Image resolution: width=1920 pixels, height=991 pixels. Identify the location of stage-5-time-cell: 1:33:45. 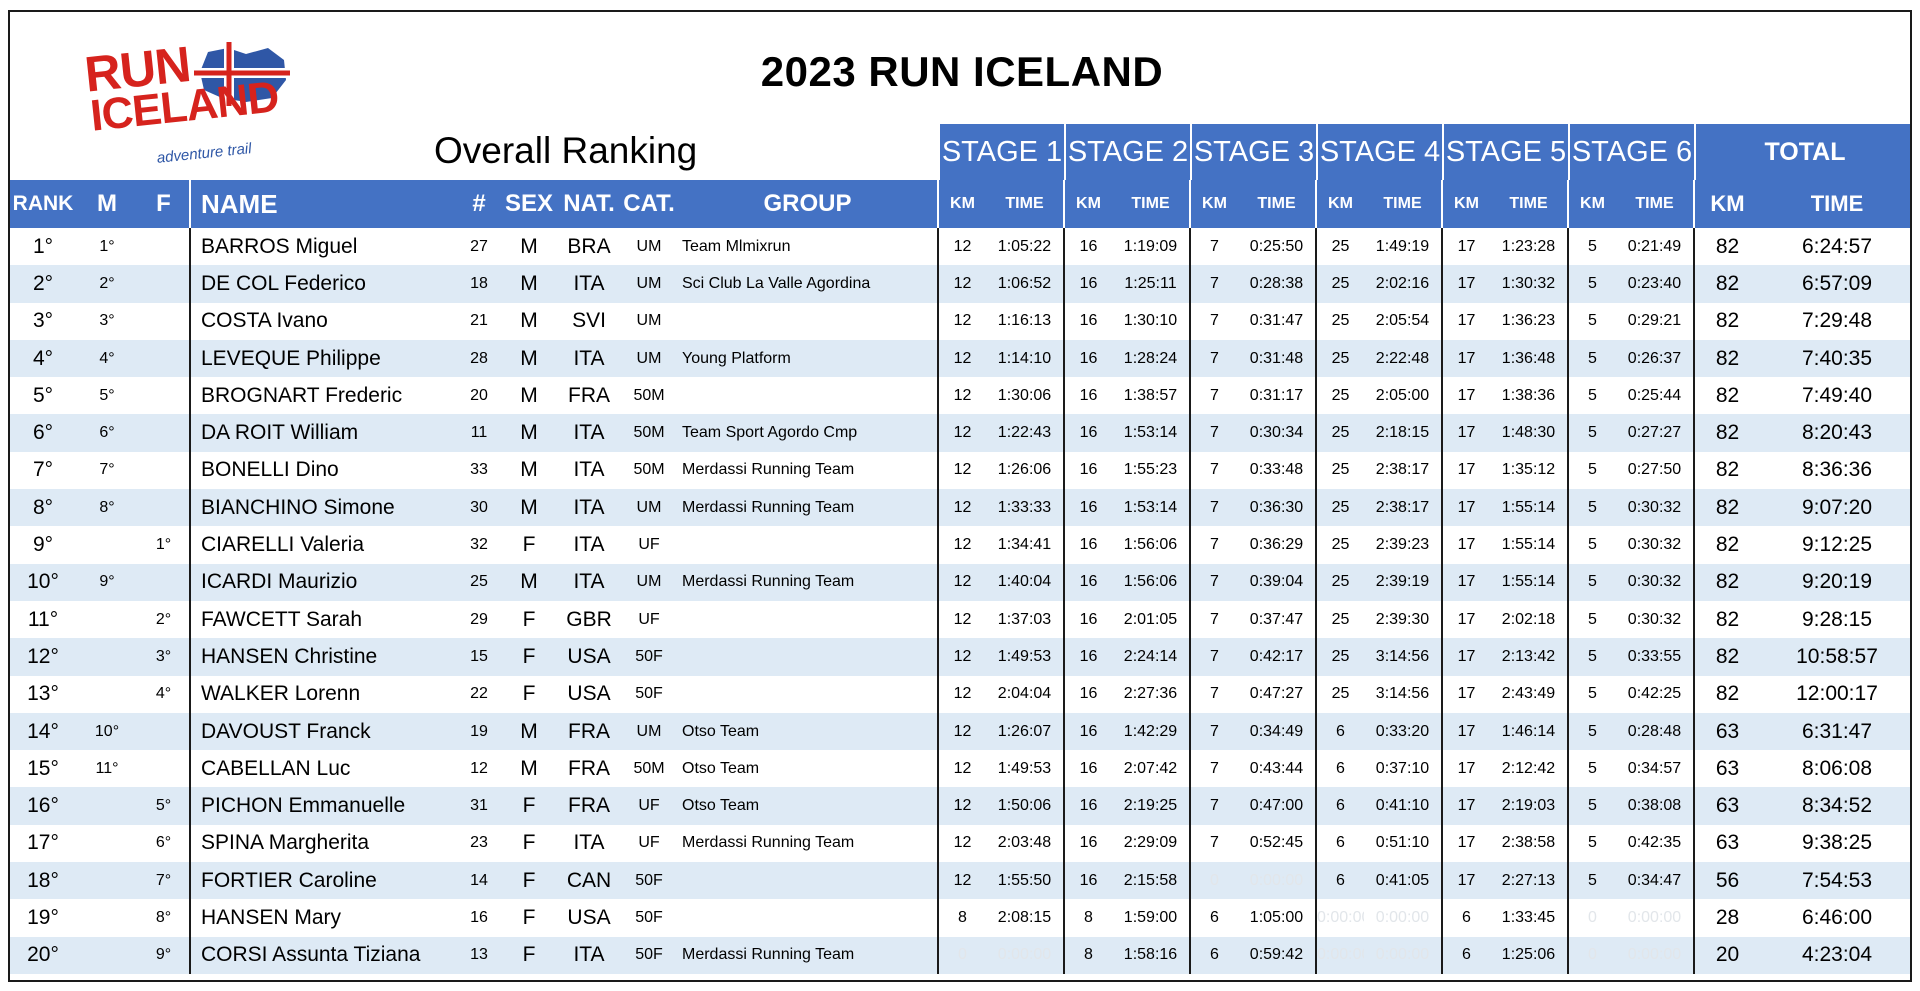
(1528, 917).